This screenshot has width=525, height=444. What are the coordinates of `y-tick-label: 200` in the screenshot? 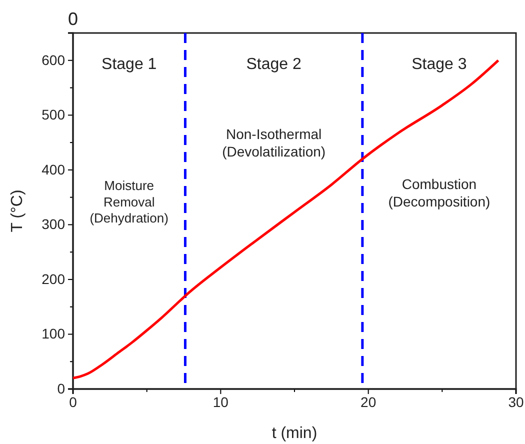 It's located at (54, 278).